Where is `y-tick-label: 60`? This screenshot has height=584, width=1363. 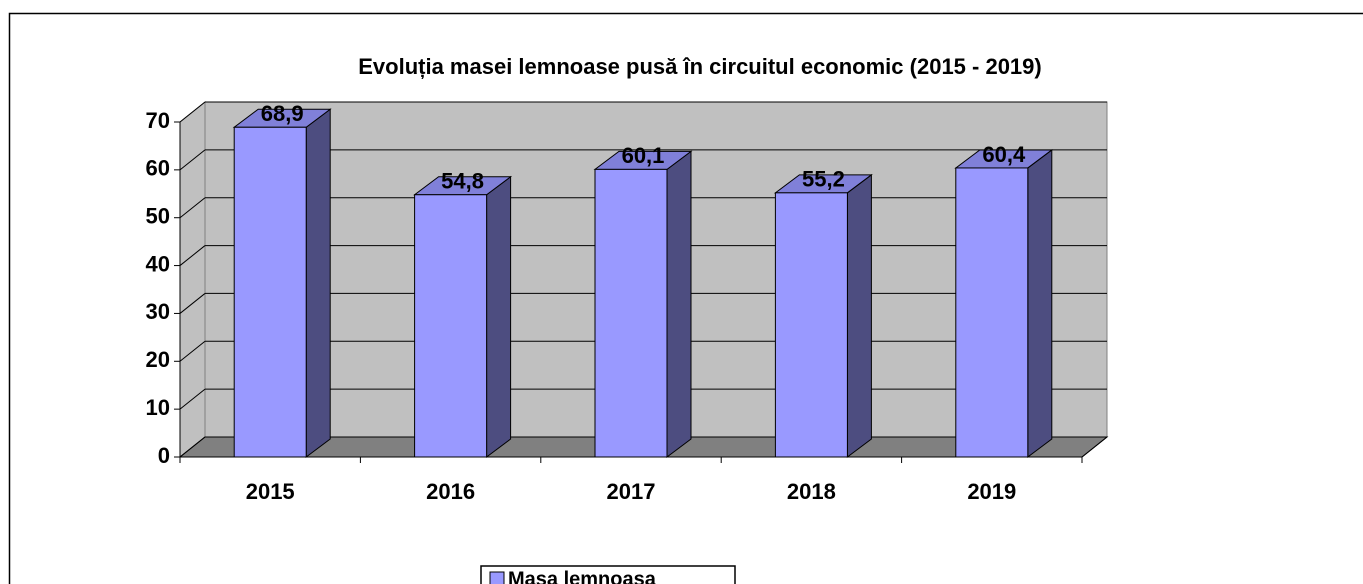 y-tick-label: 60 is located at coordinates (158, 168).